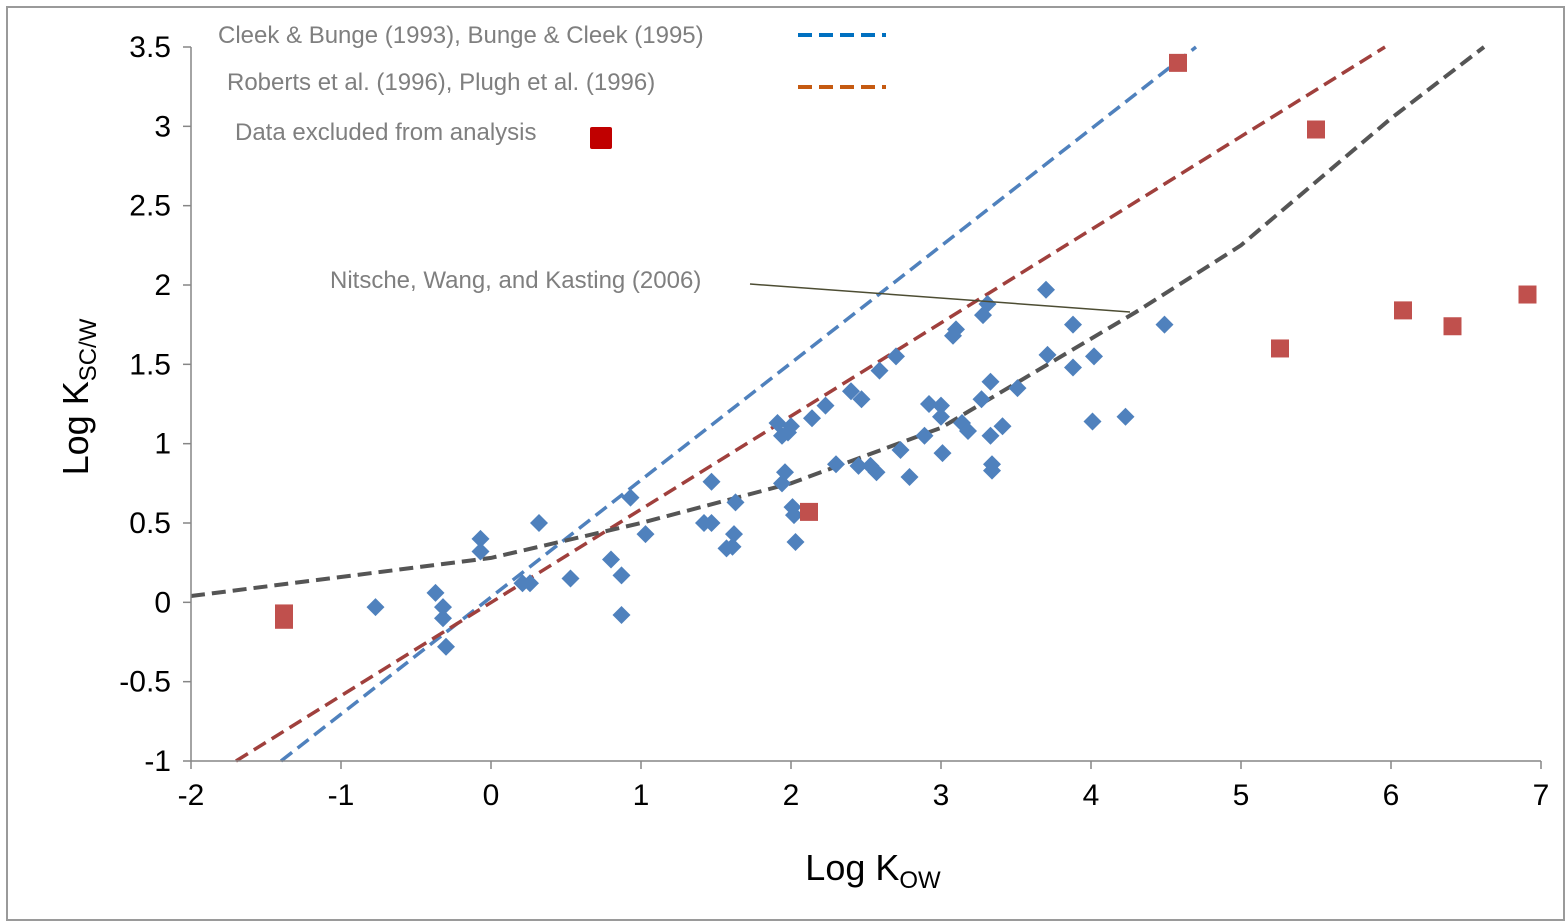 This screenshot has width=1567, height=923. I want to click on x-tick-label: 0, so click(491, 795).